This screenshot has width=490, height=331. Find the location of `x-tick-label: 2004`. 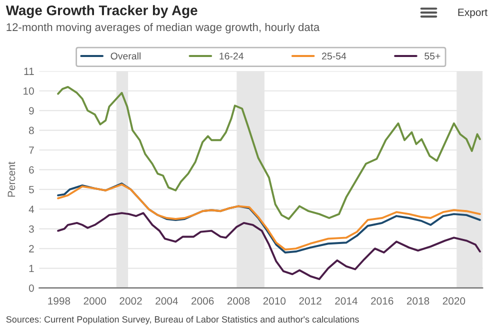

x-tick-label: 2004 is located at coordinates (167, 301).